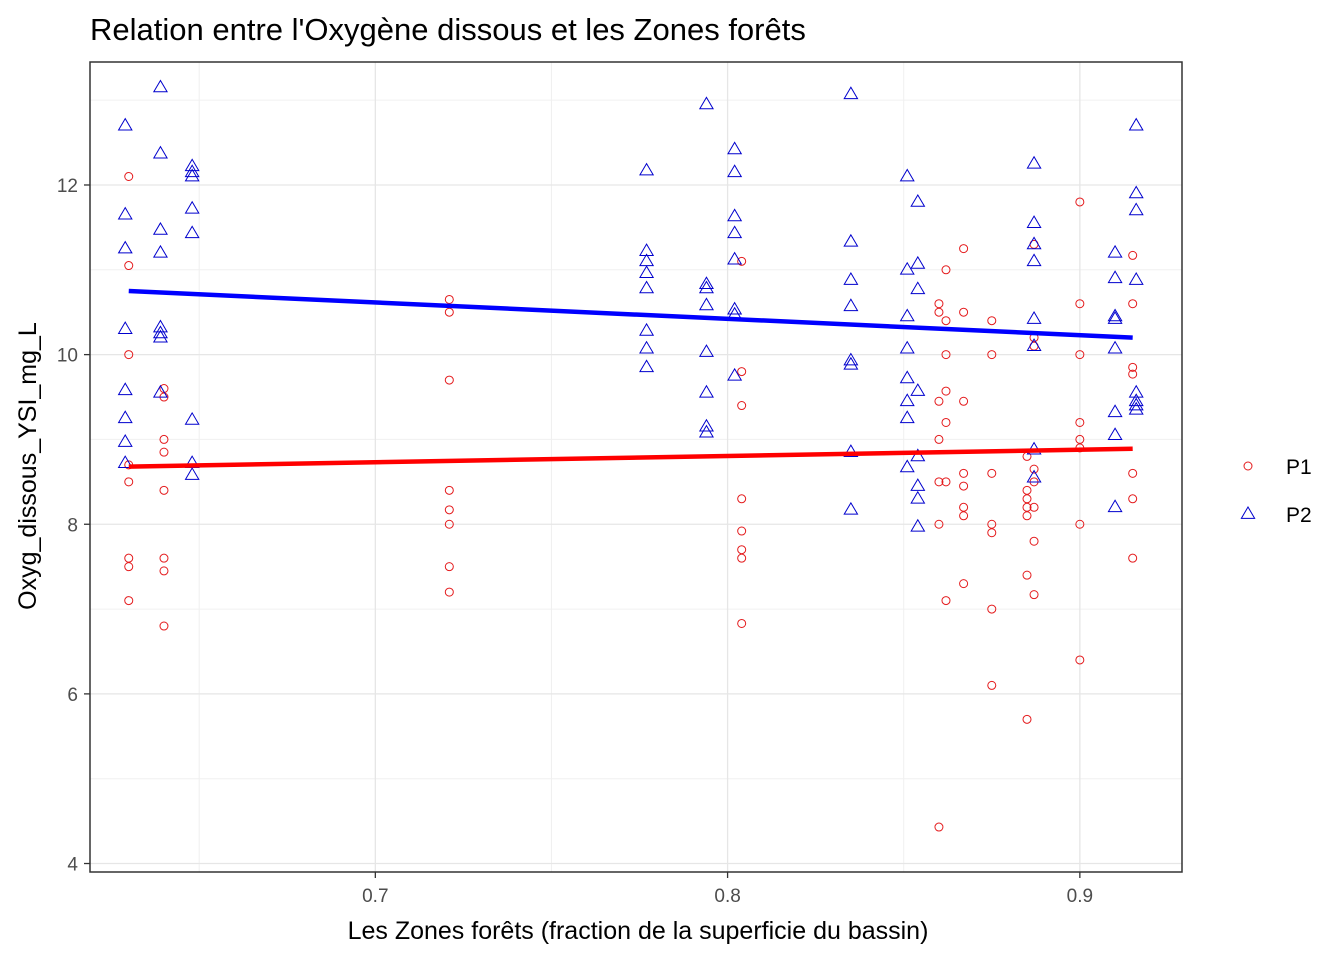 Image resolution: width=1344 pixels, height=960 pixels. I want to click on p1-trend-line, so click(630, 457).